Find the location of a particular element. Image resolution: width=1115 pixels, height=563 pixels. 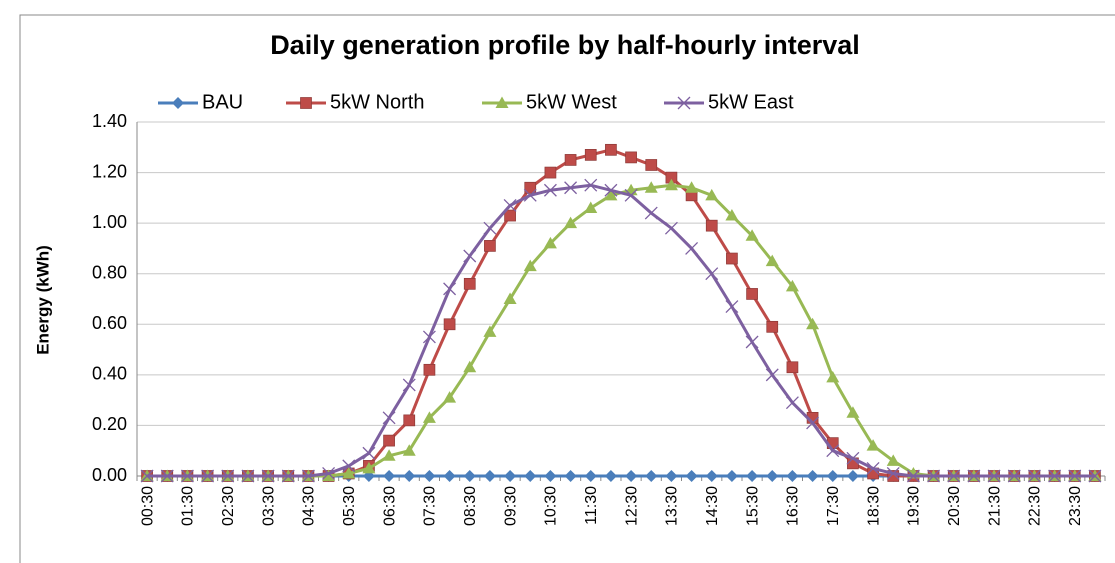

legend-label: 5kW East is located at coordinates (751, 102).